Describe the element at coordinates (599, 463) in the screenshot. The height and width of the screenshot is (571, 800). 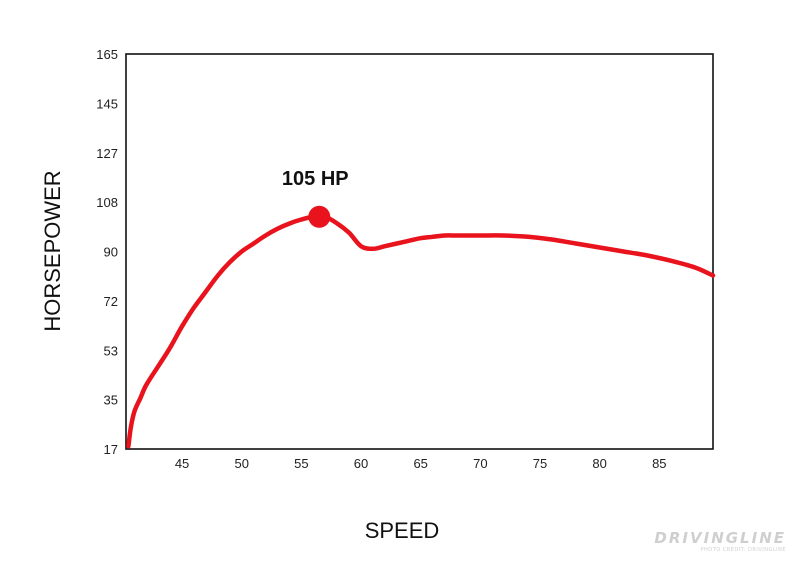
I see `x-tick-label: 80` at that location.